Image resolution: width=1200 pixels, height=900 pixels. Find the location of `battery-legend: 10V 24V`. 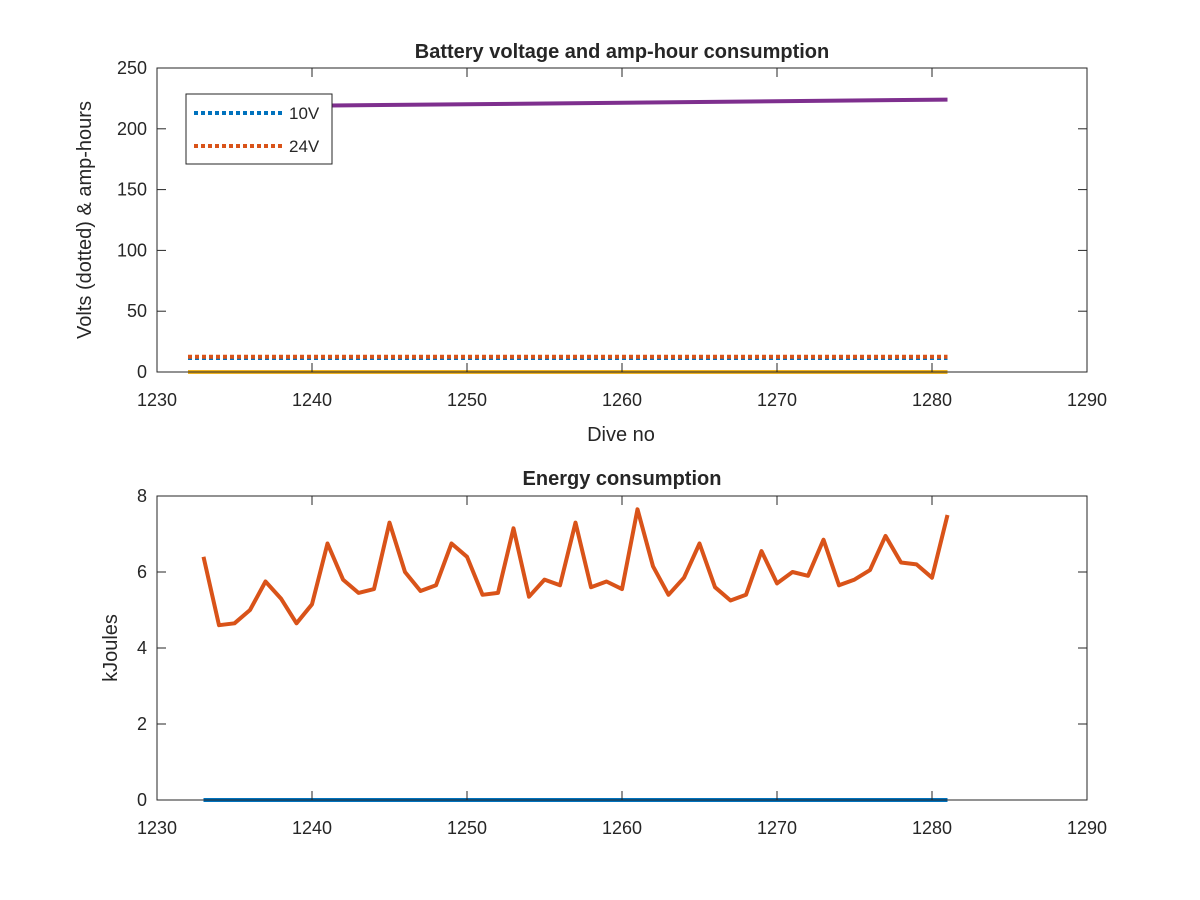

battery-legend: 10V 24V is located at coordinates (259, 129).